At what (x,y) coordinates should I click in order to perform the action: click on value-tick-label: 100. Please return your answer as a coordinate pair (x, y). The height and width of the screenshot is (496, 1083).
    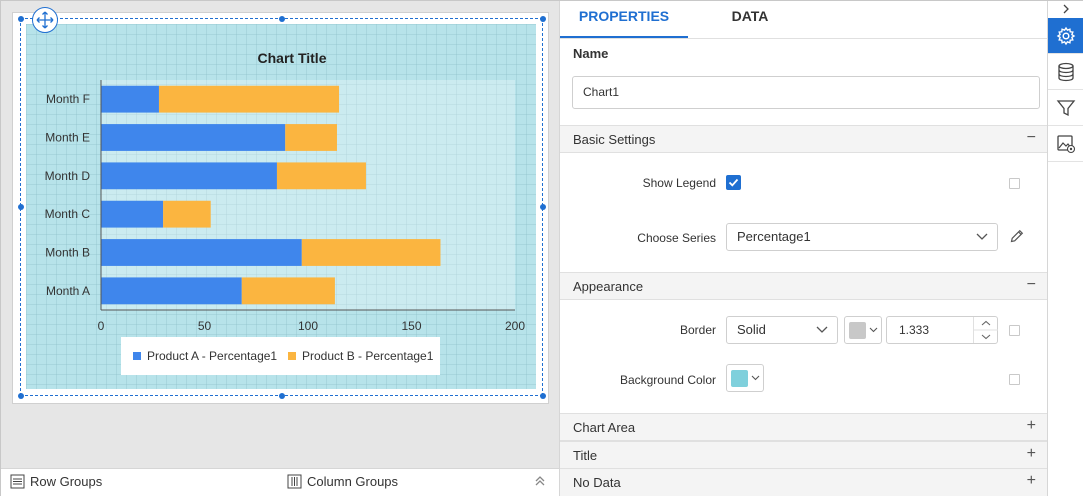
    Looking at the image, I should click on (308, 326).